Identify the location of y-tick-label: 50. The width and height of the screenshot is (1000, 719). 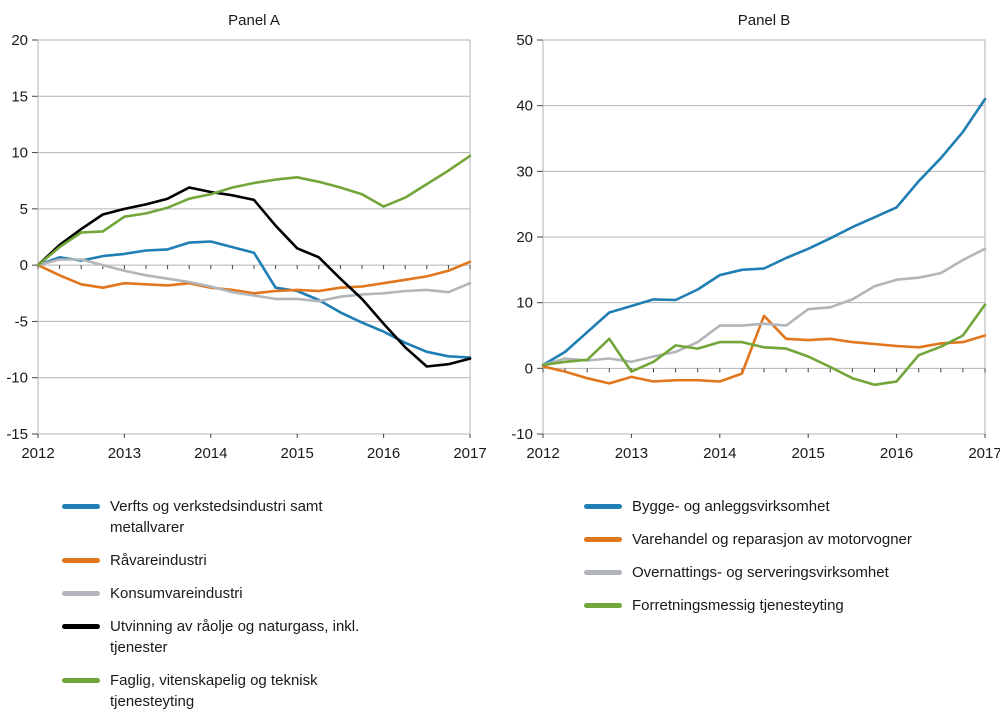
(524, 41).